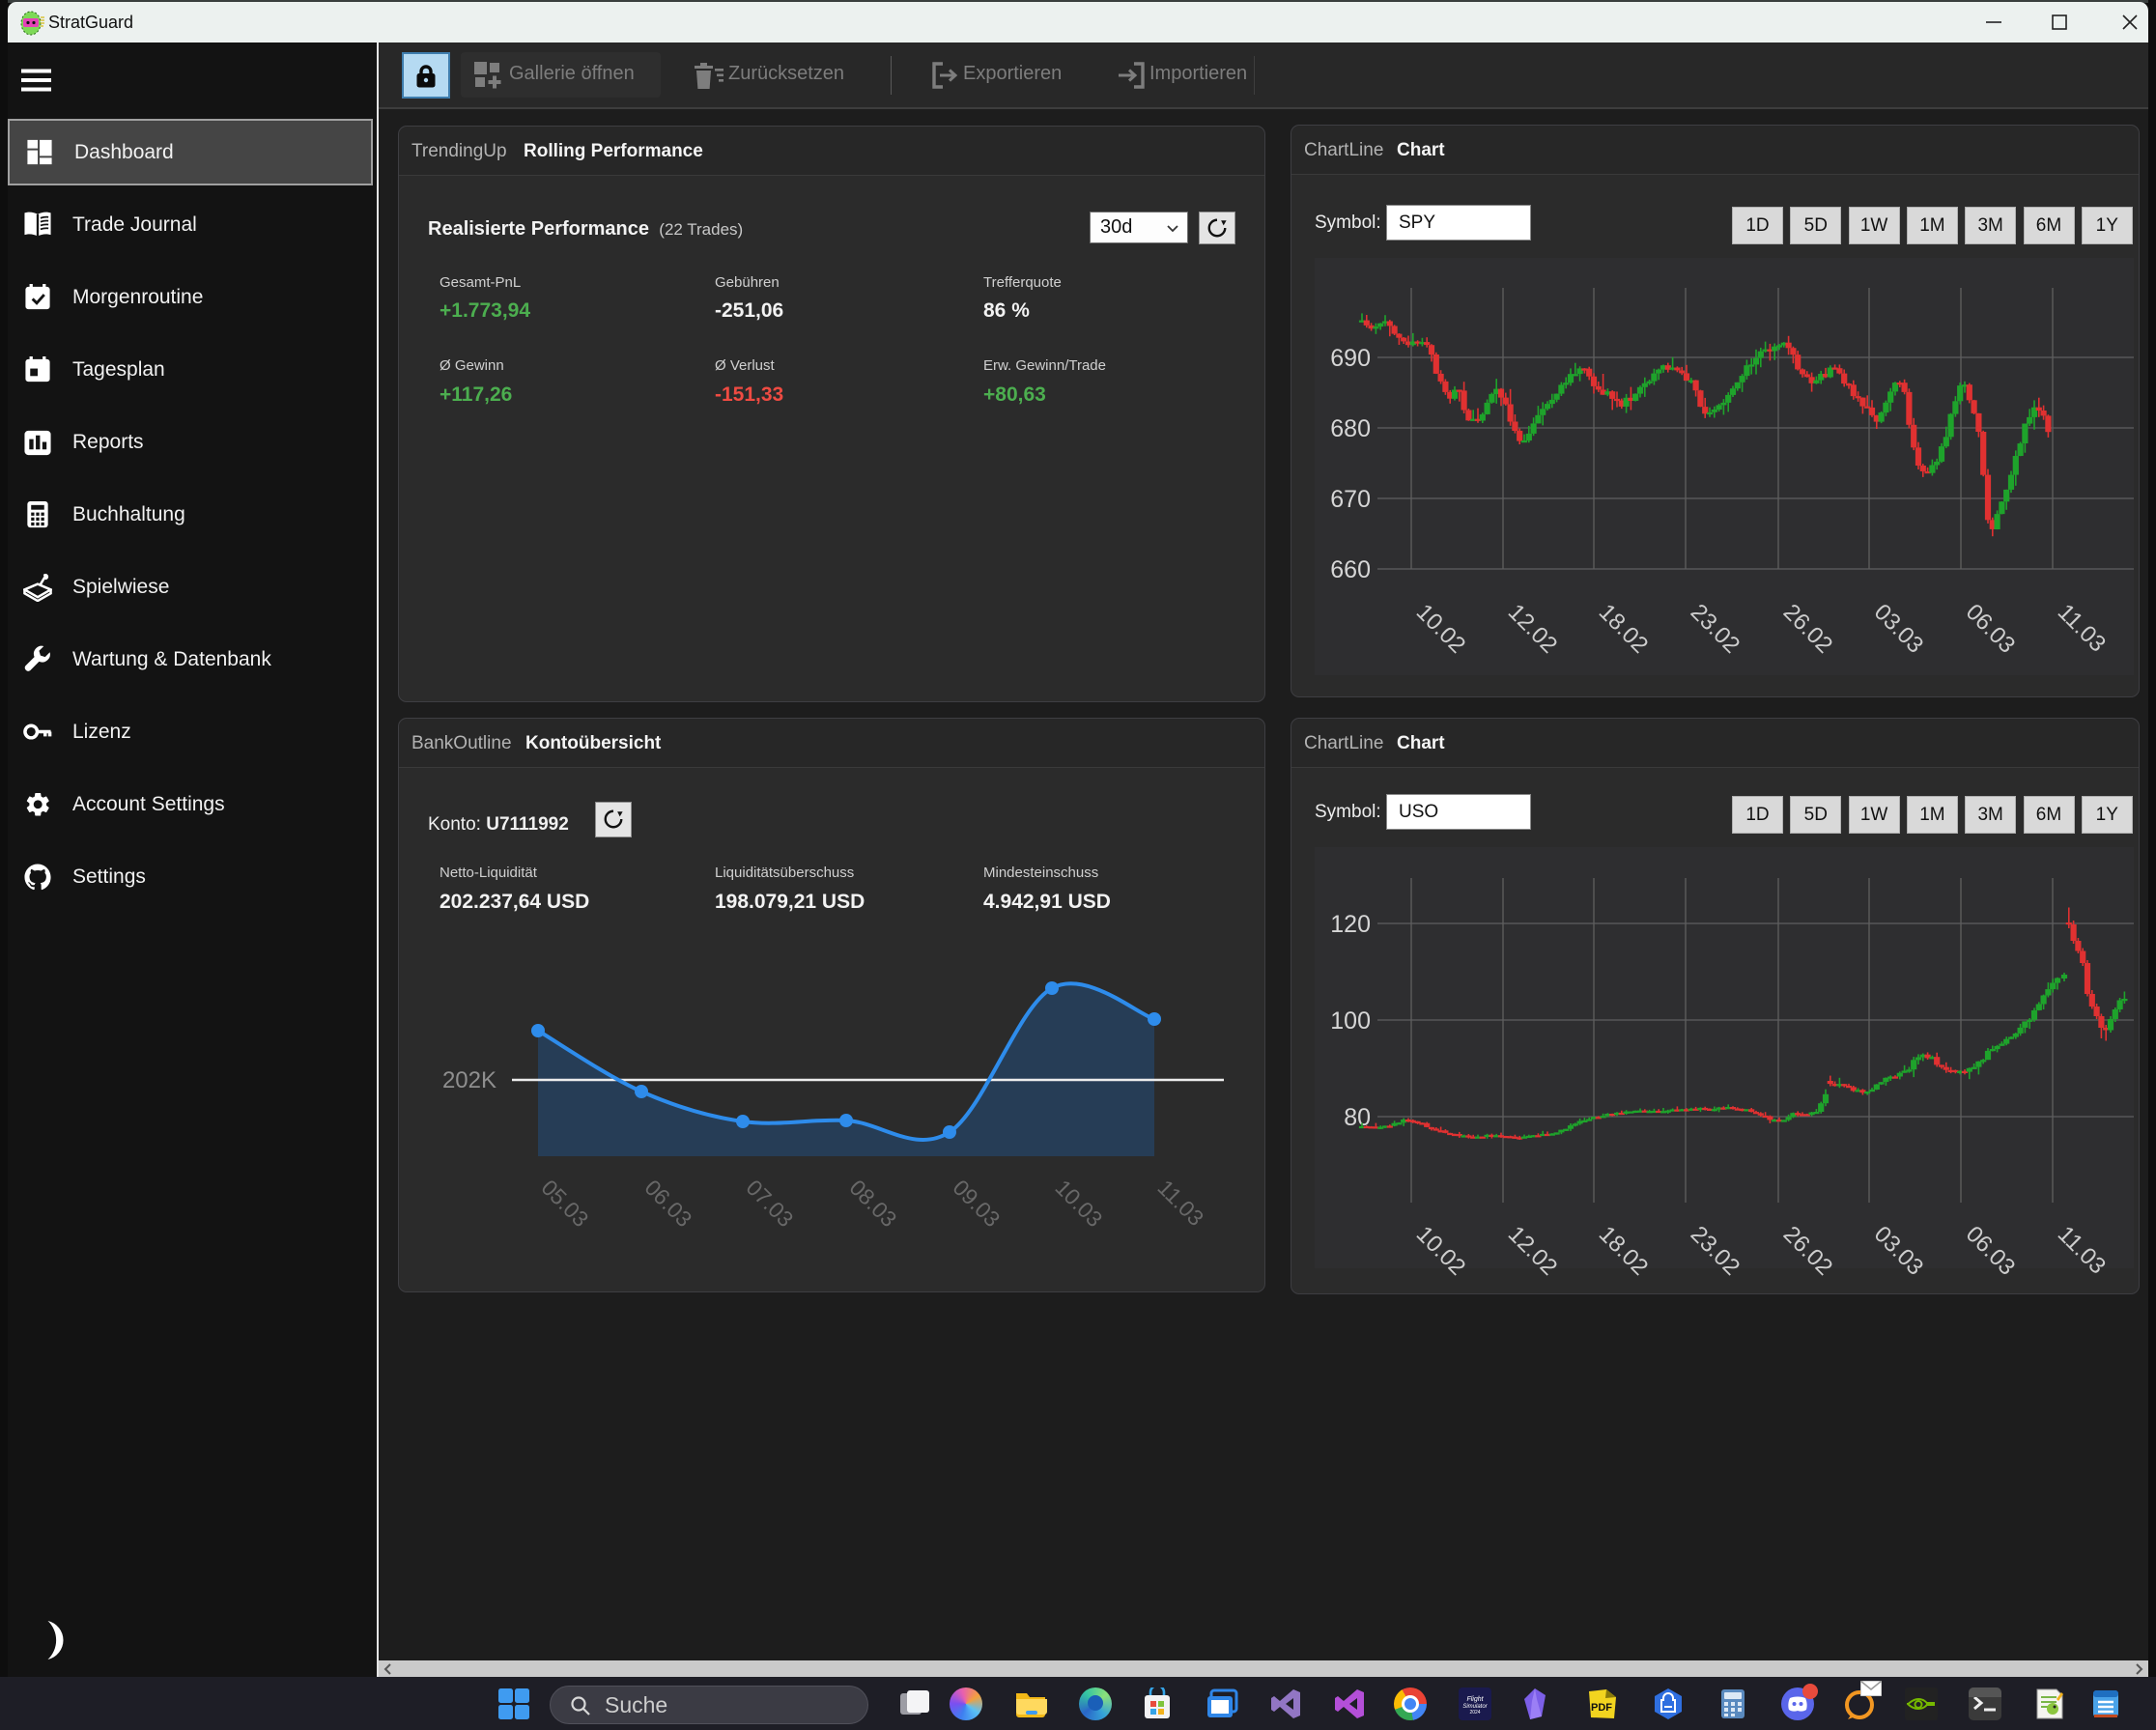 The height and width of the screenshot is (1730, 2156). I want to click on svg-text: 10.03, so click(1078, 1203).